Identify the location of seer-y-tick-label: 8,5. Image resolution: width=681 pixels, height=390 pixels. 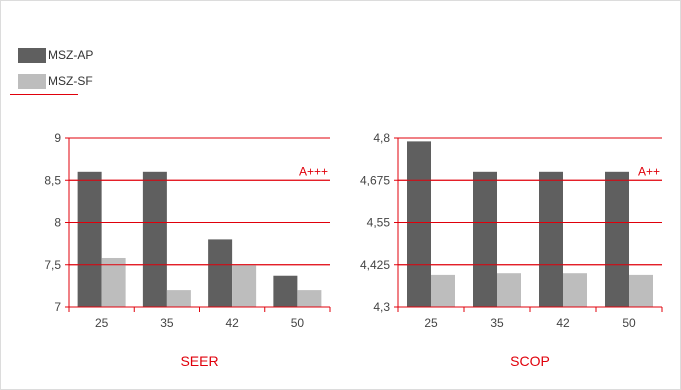
(52, 180).